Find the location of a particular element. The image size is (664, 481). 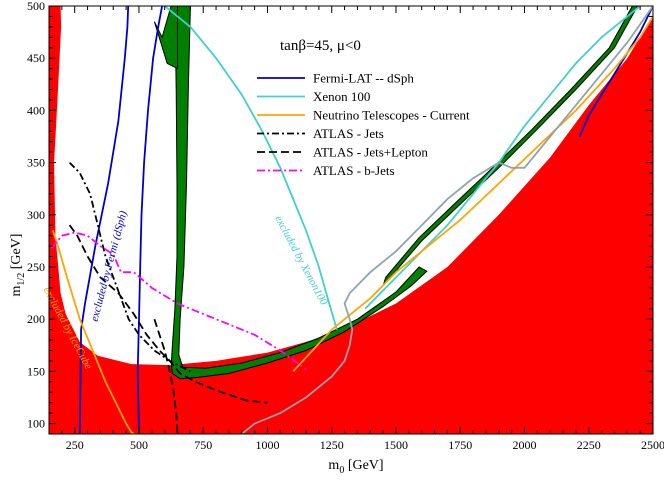

legend-label-5: ATLAS - b-Jets is located at coordinates (354, 170).